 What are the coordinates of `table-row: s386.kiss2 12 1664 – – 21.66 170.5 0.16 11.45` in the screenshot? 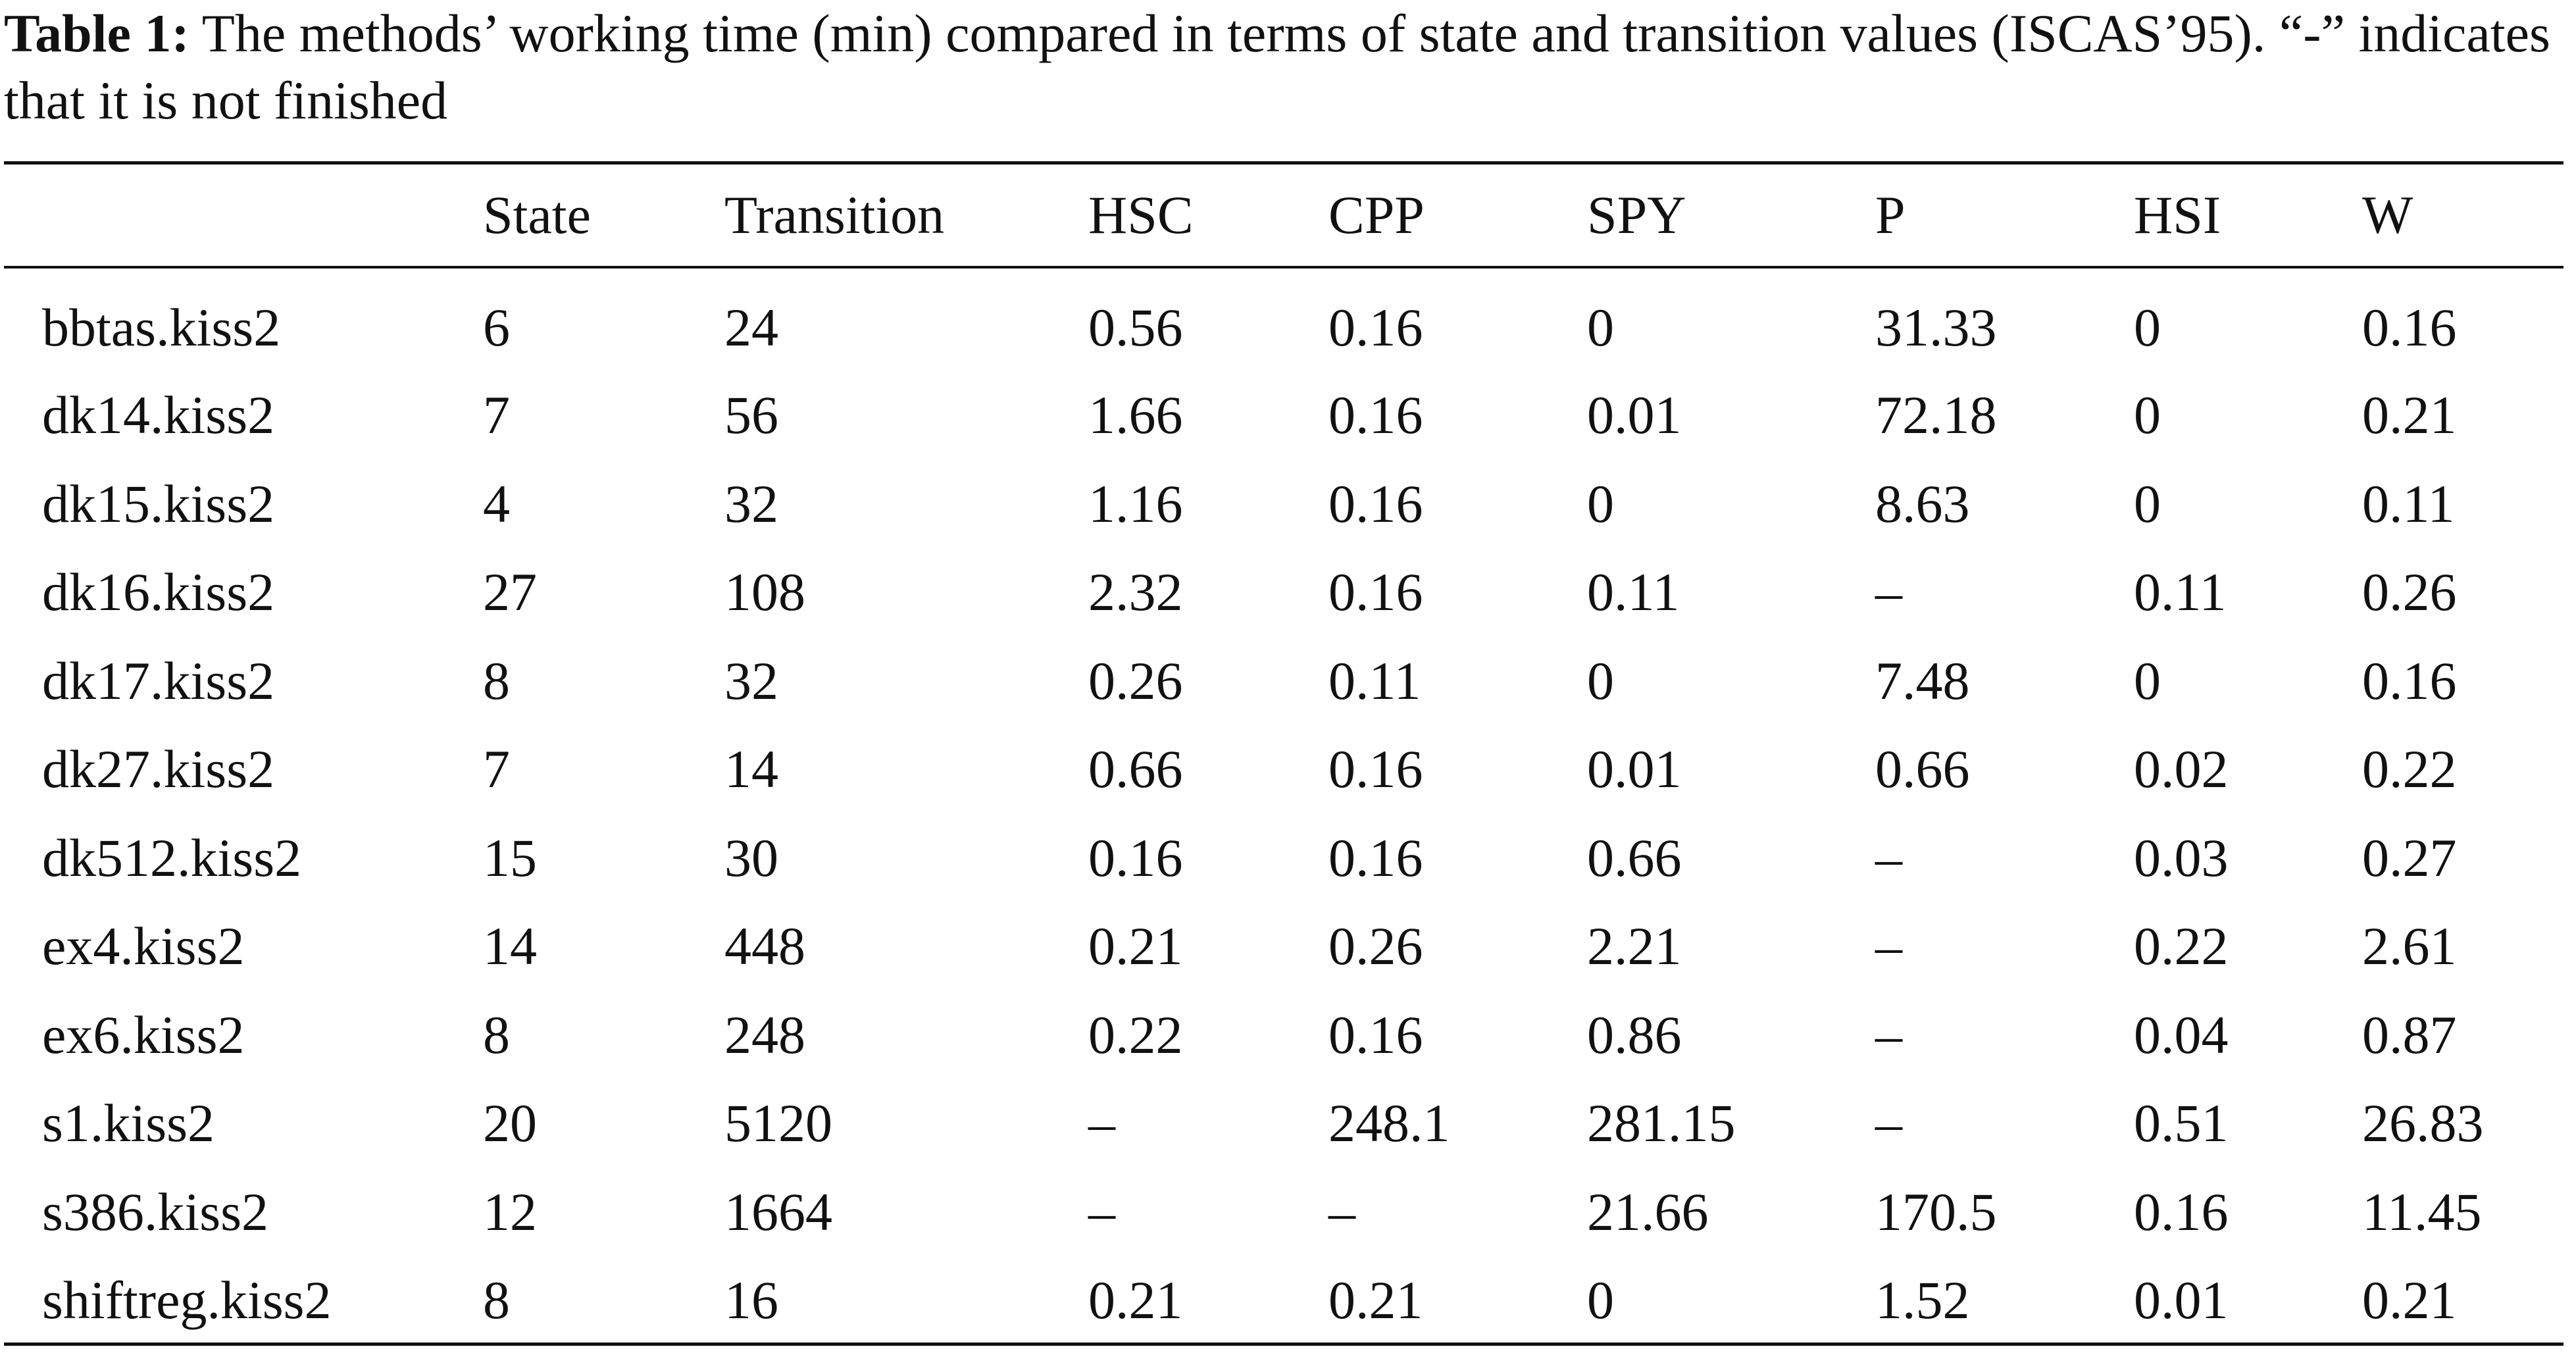 It's located at (1283, 1212).